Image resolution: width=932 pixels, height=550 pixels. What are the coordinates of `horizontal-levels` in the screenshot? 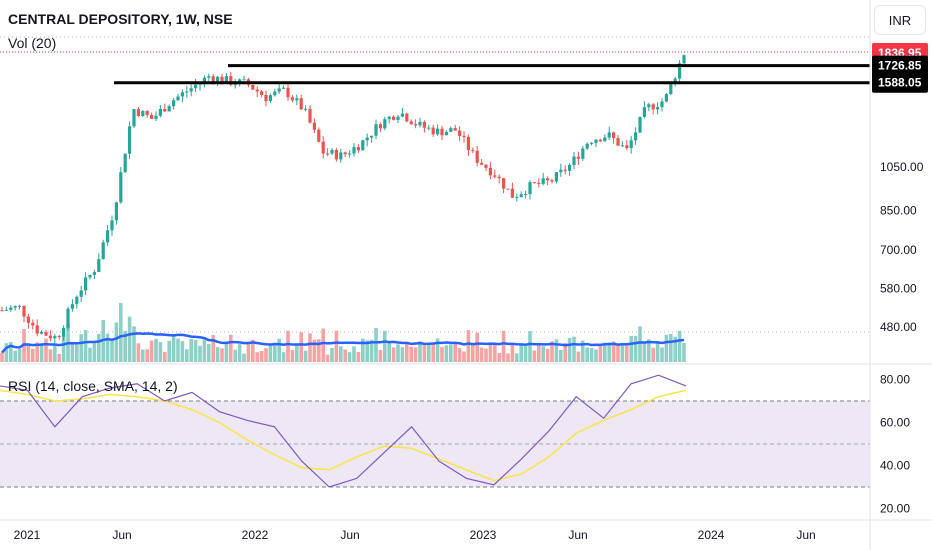 It's located at (492, 74).